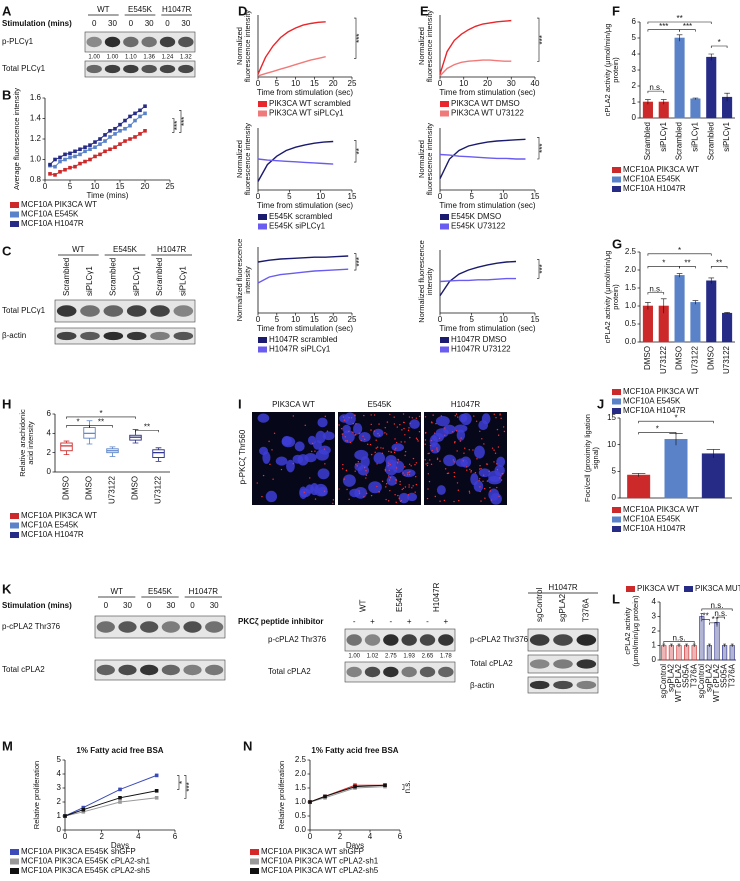 This screenshot has width=740, height=881. What do you see at coordinates (726, 136) in the screenshot?
I see `x-tick-label: siPLCγ1` at bounding box center [726, 136].